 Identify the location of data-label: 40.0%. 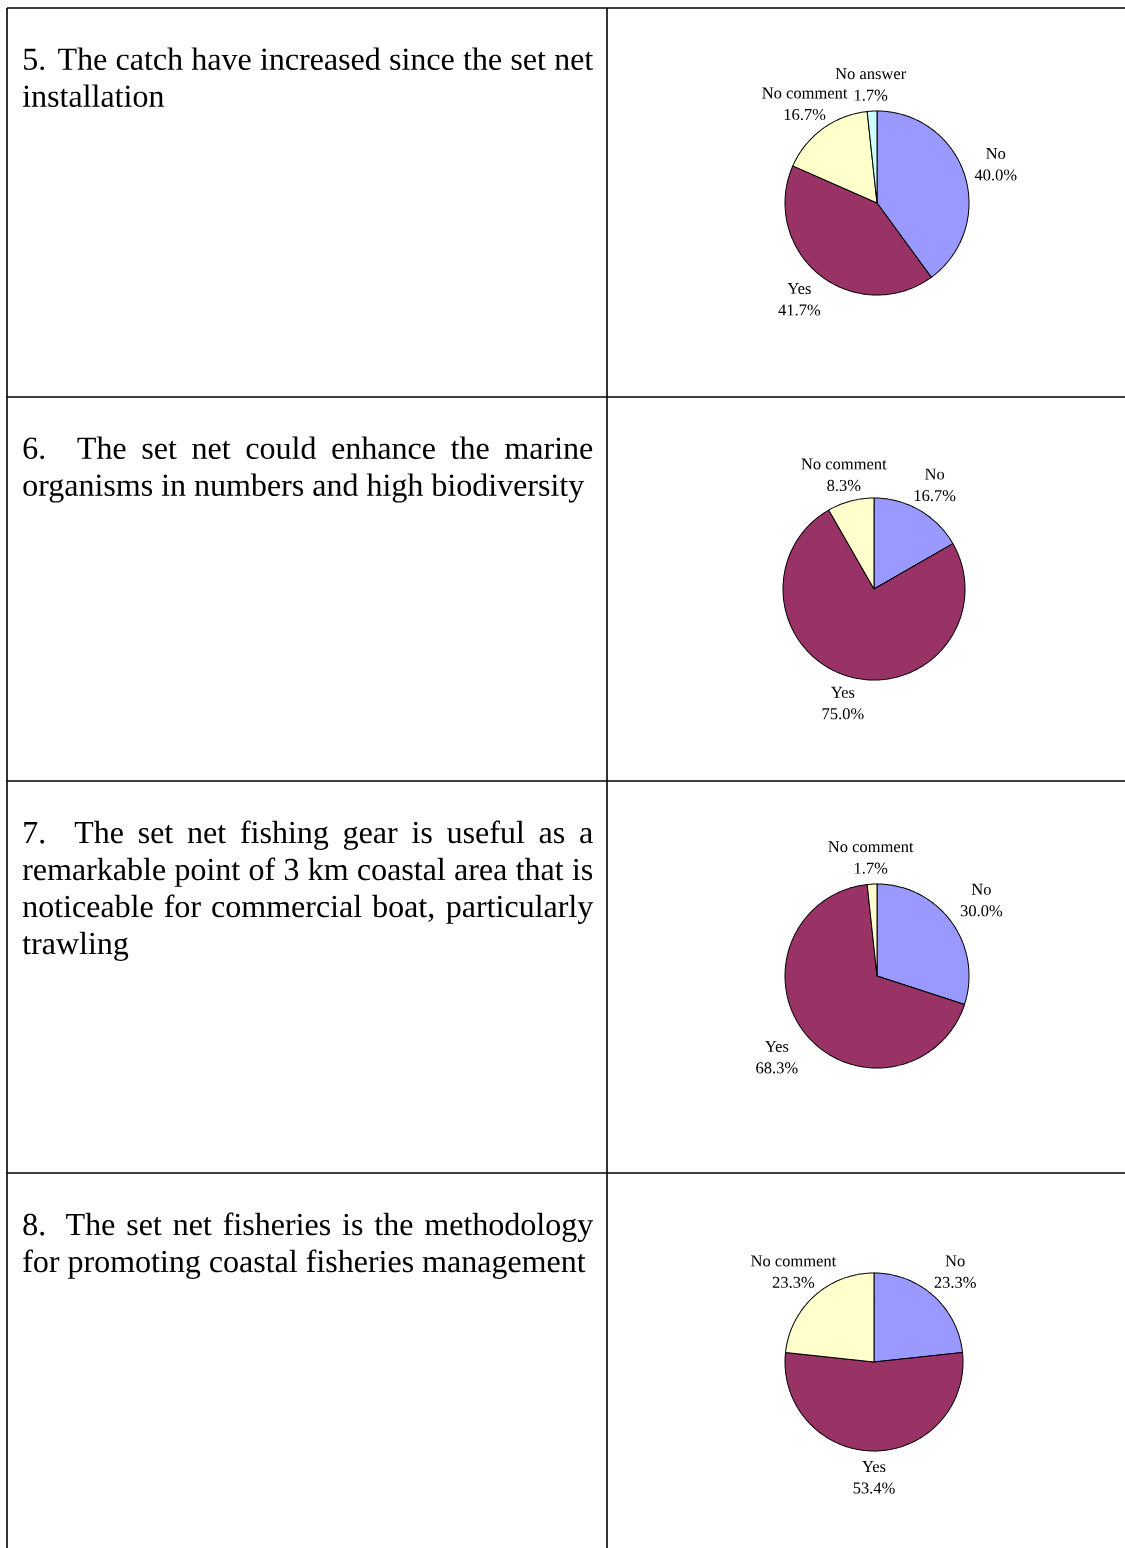
(995, 175).